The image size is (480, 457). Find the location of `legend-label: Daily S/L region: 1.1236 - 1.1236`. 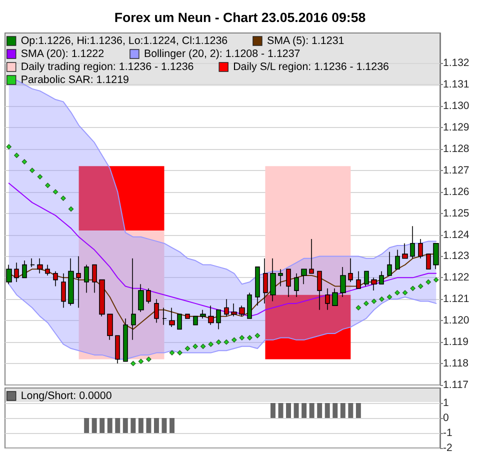

legend-label: Daily S/L region: 1.1236 - 1.1236 is located at coordinates (311, 67).